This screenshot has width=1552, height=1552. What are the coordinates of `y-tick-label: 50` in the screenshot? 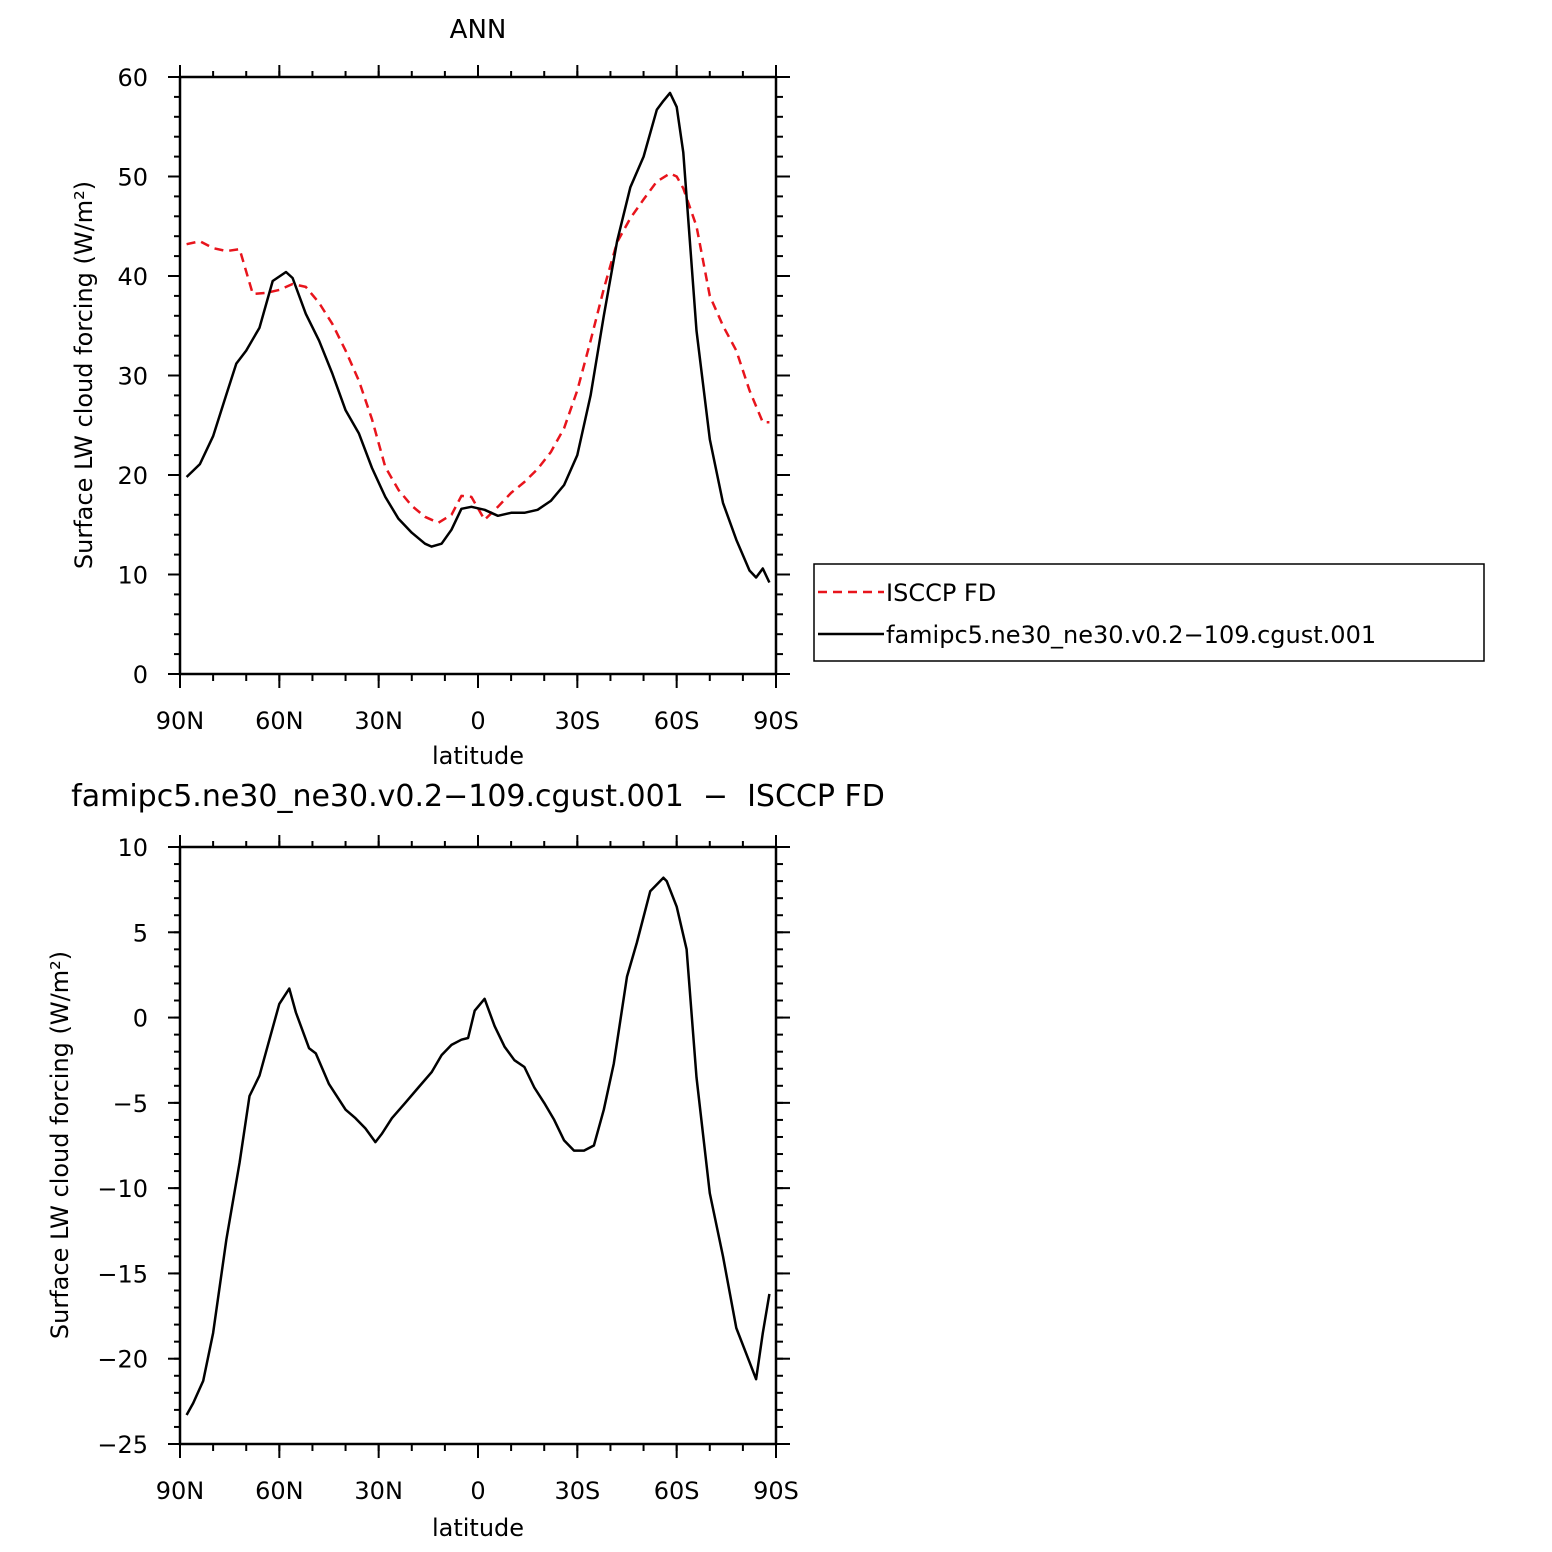 It's located at (132, 178).